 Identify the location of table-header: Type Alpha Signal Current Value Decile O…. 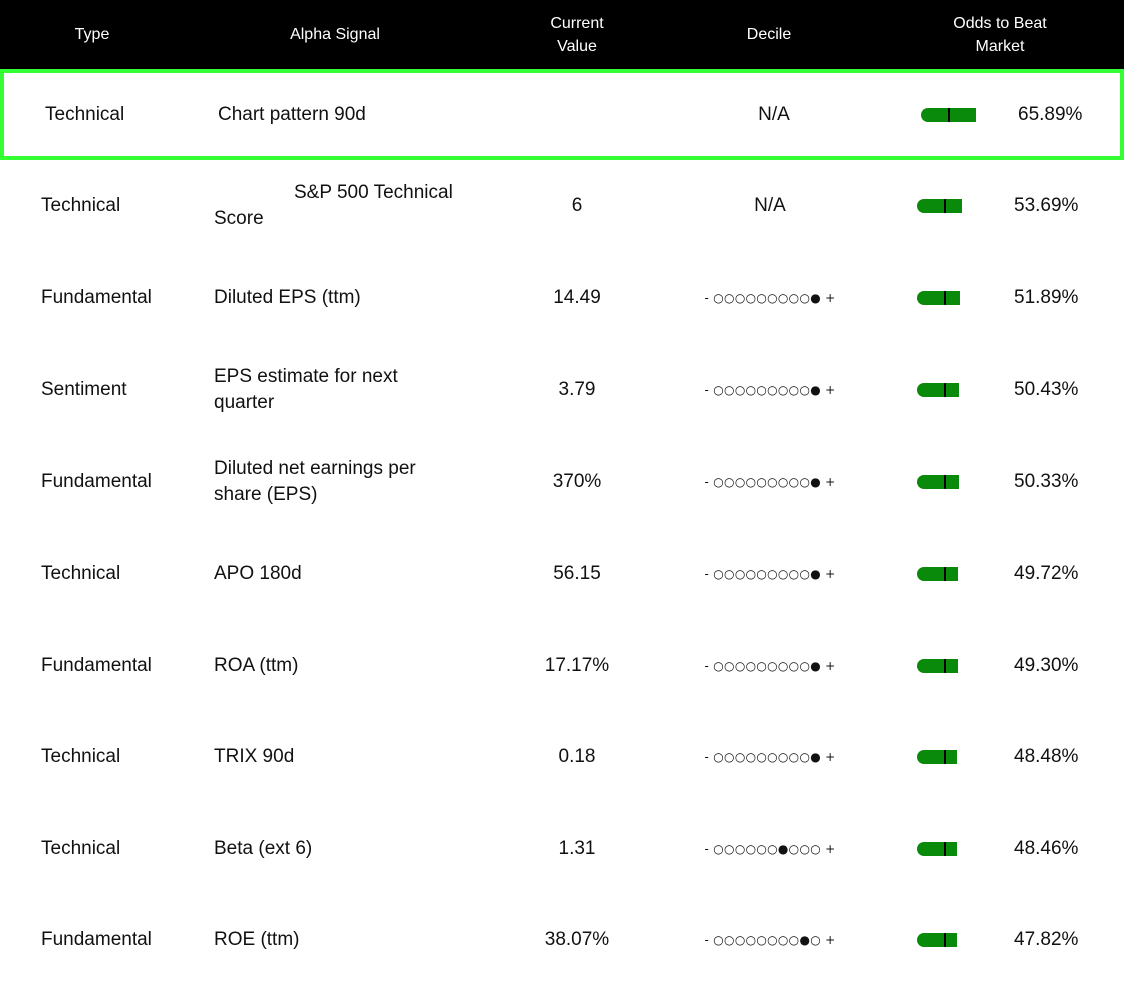
(562, 34).